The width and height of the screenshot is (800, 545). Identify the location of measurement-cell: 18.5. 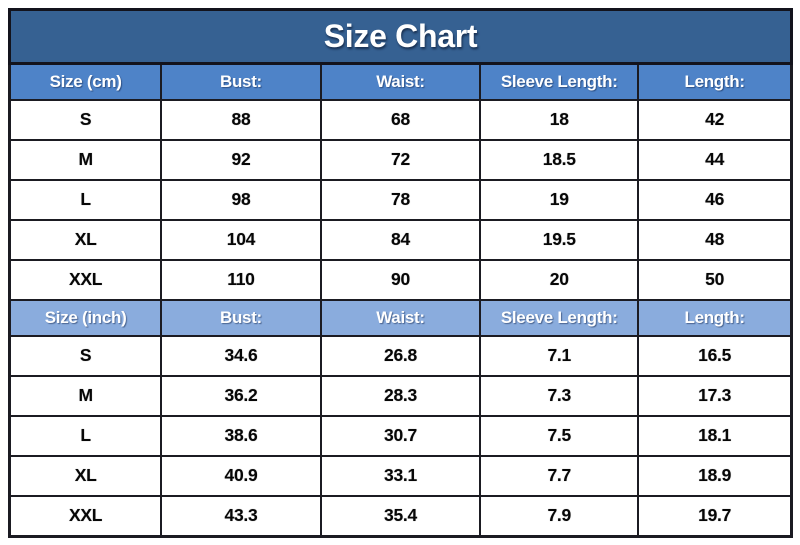
(559, 159).